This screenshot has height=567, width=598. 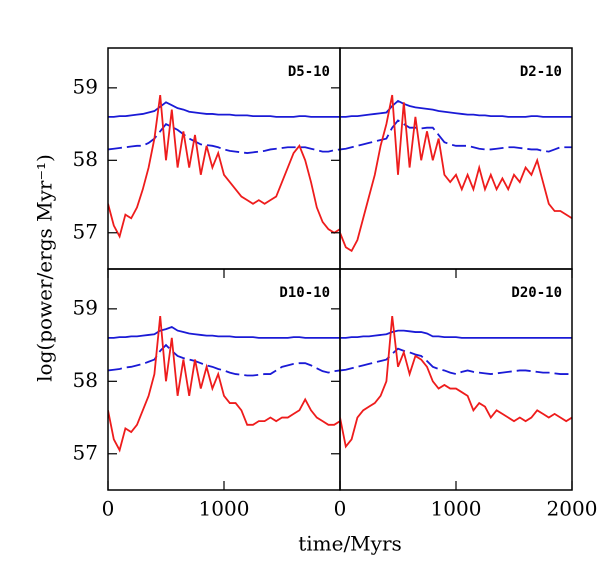 I want to click on panel-title: D20-10, so click(x=536, y=293).